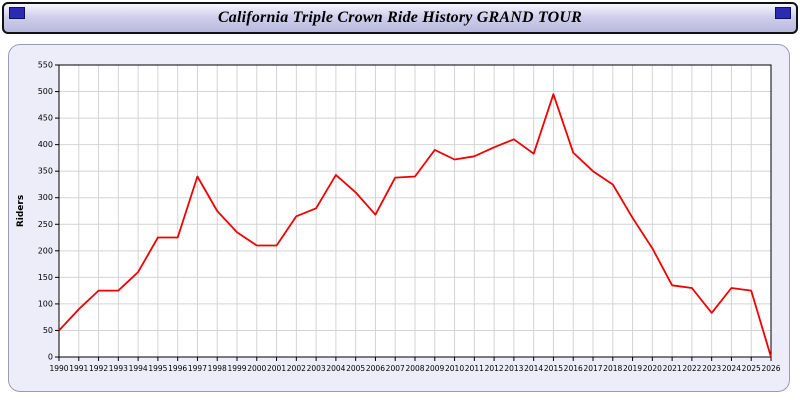 The width and height of the screenshot is (800, 400). What do you see at coordinates (454, 368) in the screenshot?
I see `x-tick-label: 2010` at bounding box center [454, 368].